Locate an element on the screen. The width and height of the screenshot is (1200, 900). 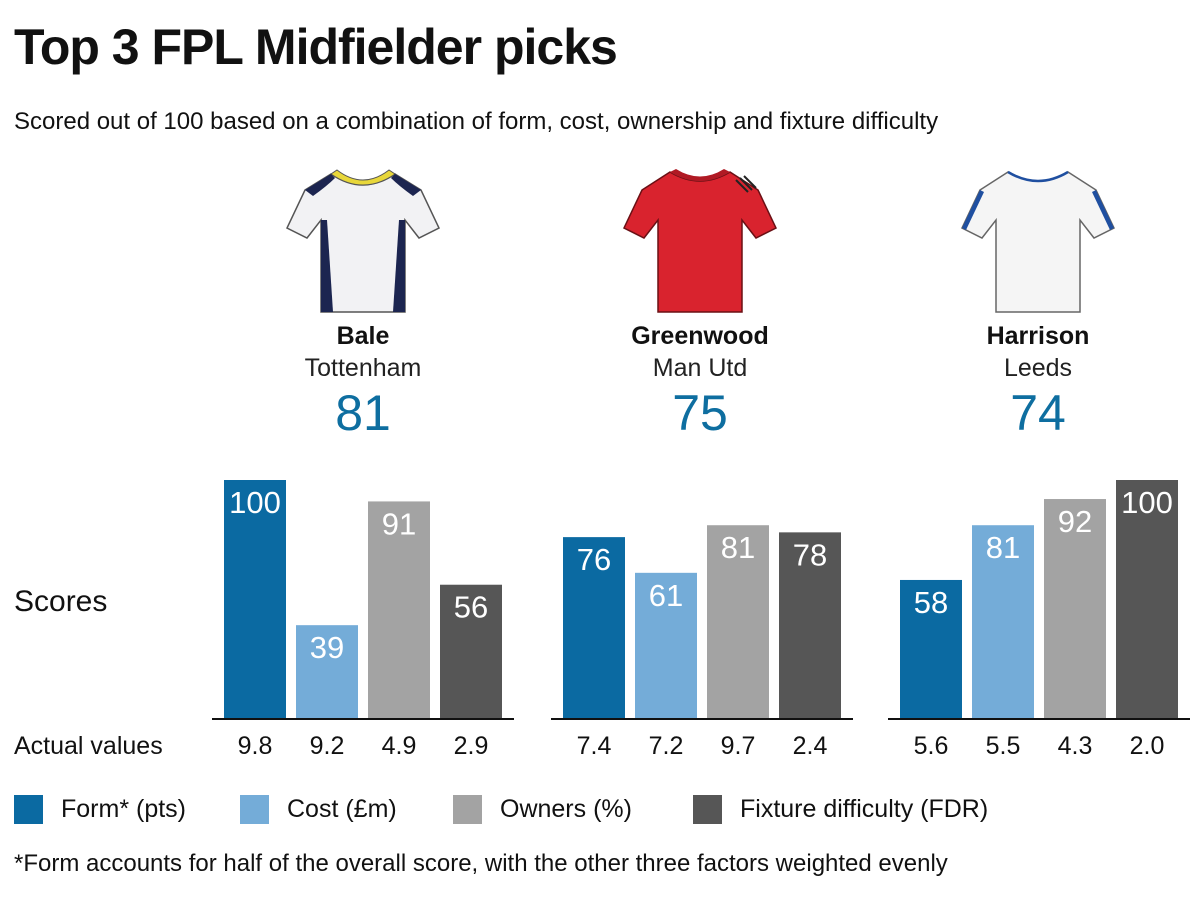
legend-item-fdr: Fixture difficulty (FDR) is located at coordinates (840, 809).